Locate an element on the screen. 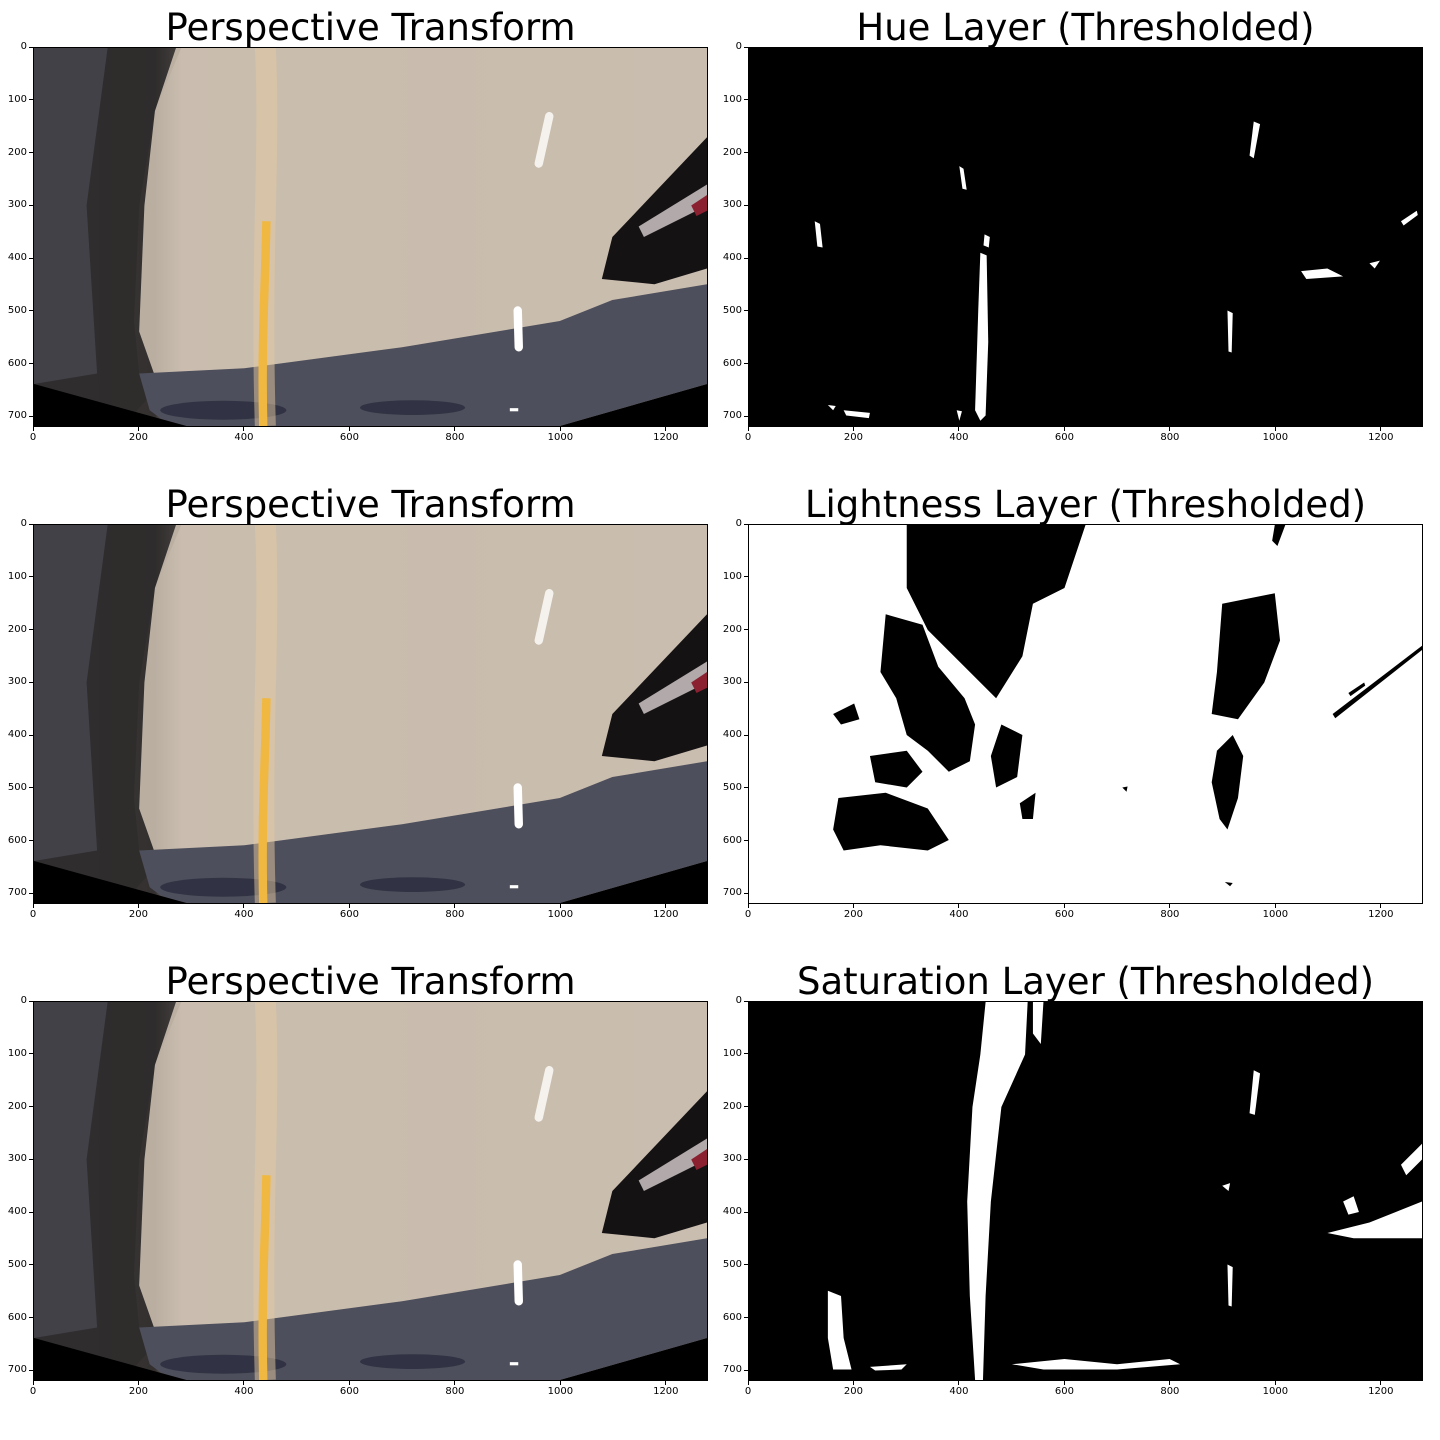 The width and height of the screenshot is (1440, 1440). perspective-transform-image is located at coordinates (370, 714).